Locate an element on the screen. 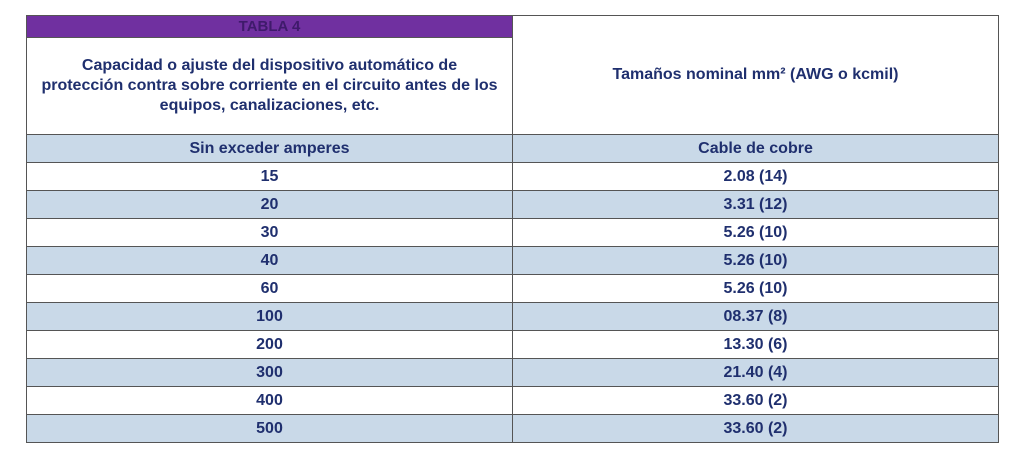 Image resolution: width=1024 pixels, height=457 pixels. table-row: 300 21.40 (4) is located at coordinates (512, 372).